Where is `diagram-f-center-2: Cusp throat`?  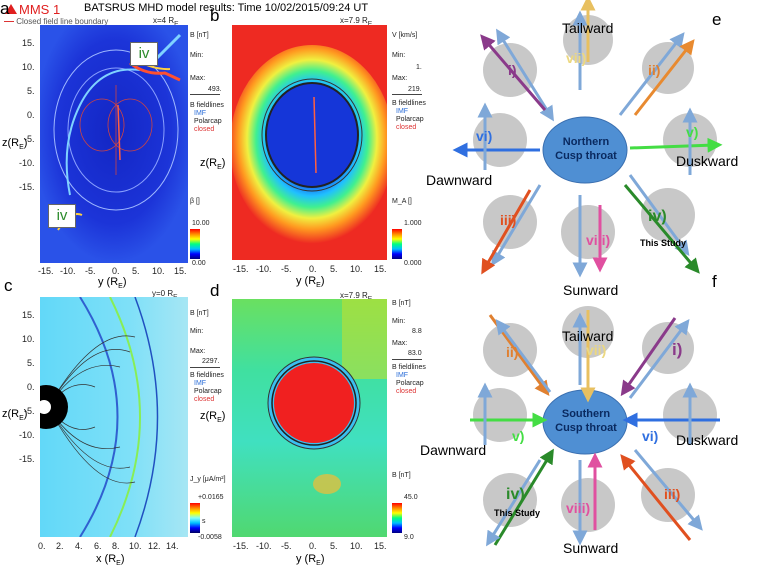 diagram-f-center-2: Cusp throat is located at coordinates (586, 428).